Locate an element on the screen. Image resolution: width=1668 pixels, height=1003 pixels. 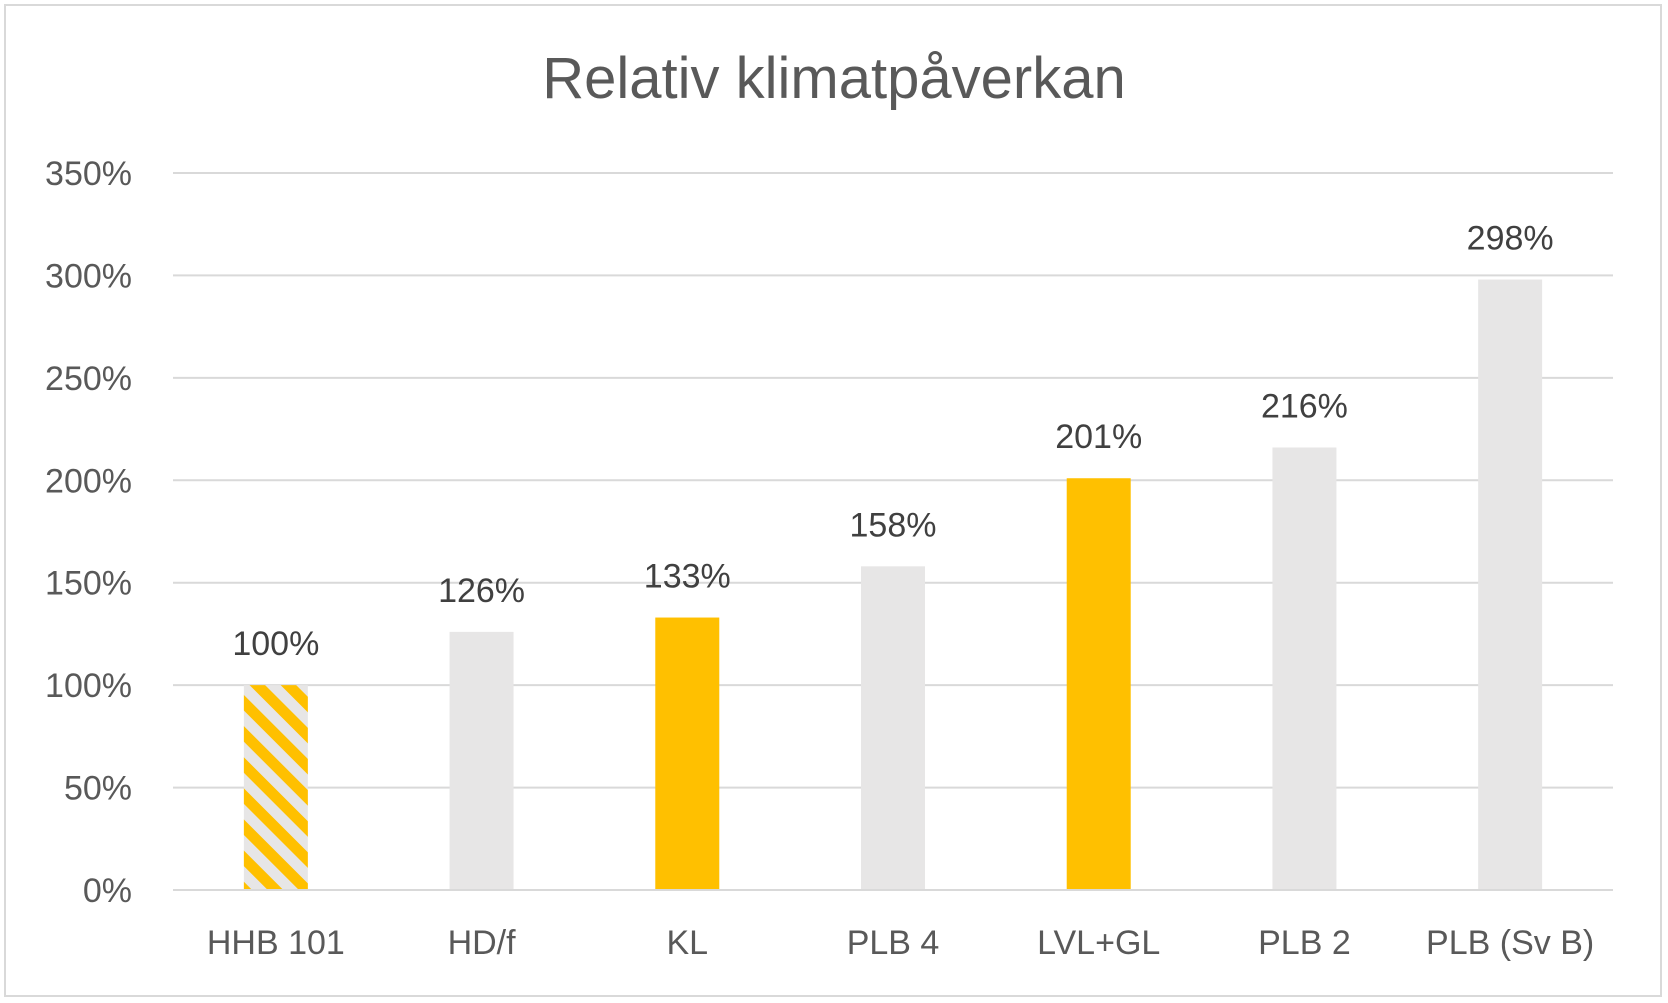
x-category-label: HHB 101 is located at coordinates (276, 943).